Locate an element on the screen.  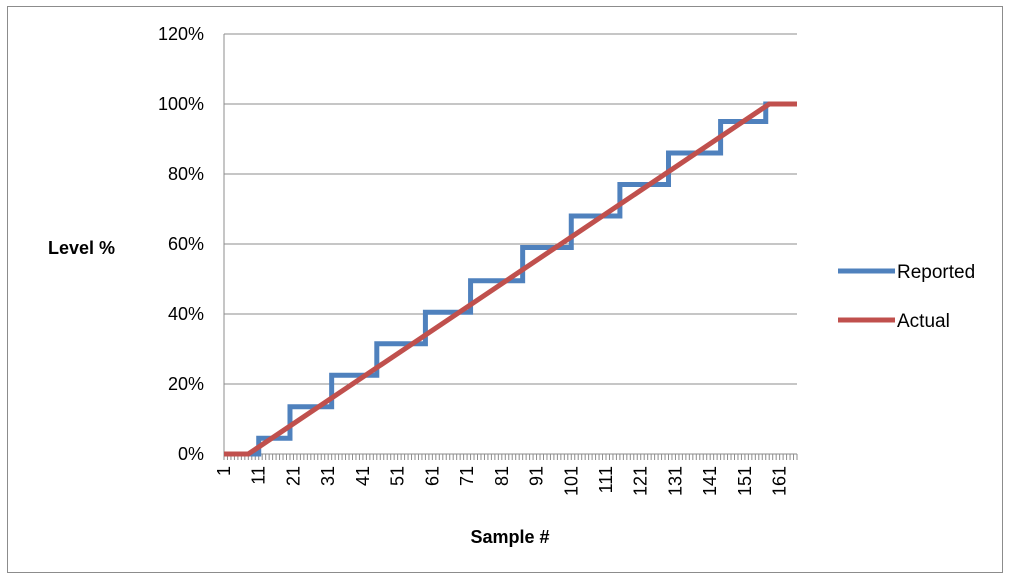
x-tick-label: 111 is located at coordinates (606, 479).